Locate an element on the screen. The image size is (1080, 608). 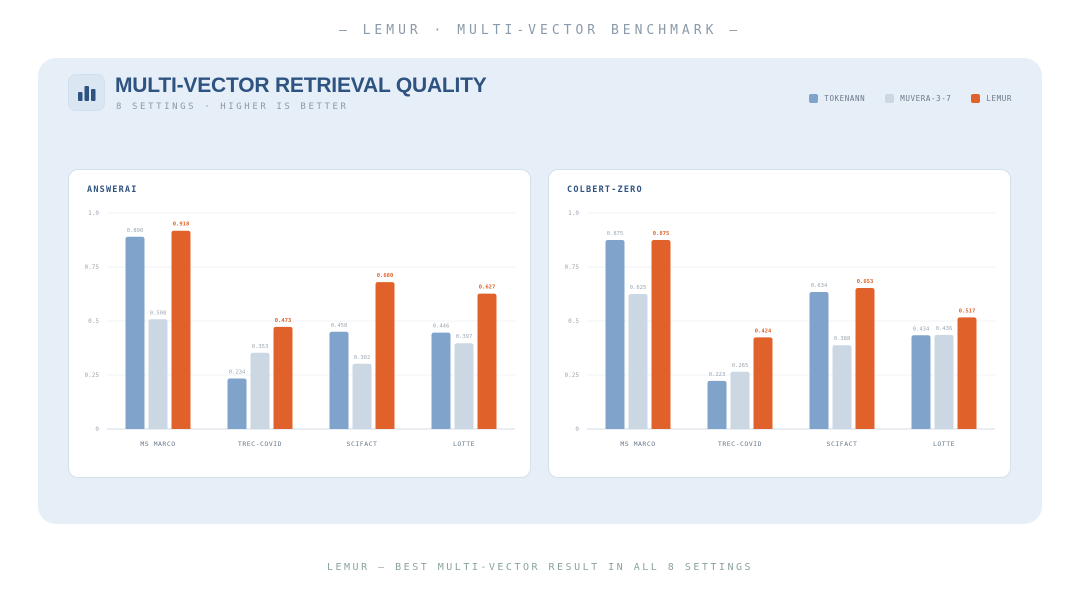
legend-label: LEMUR is located at coordinates (999, 98).